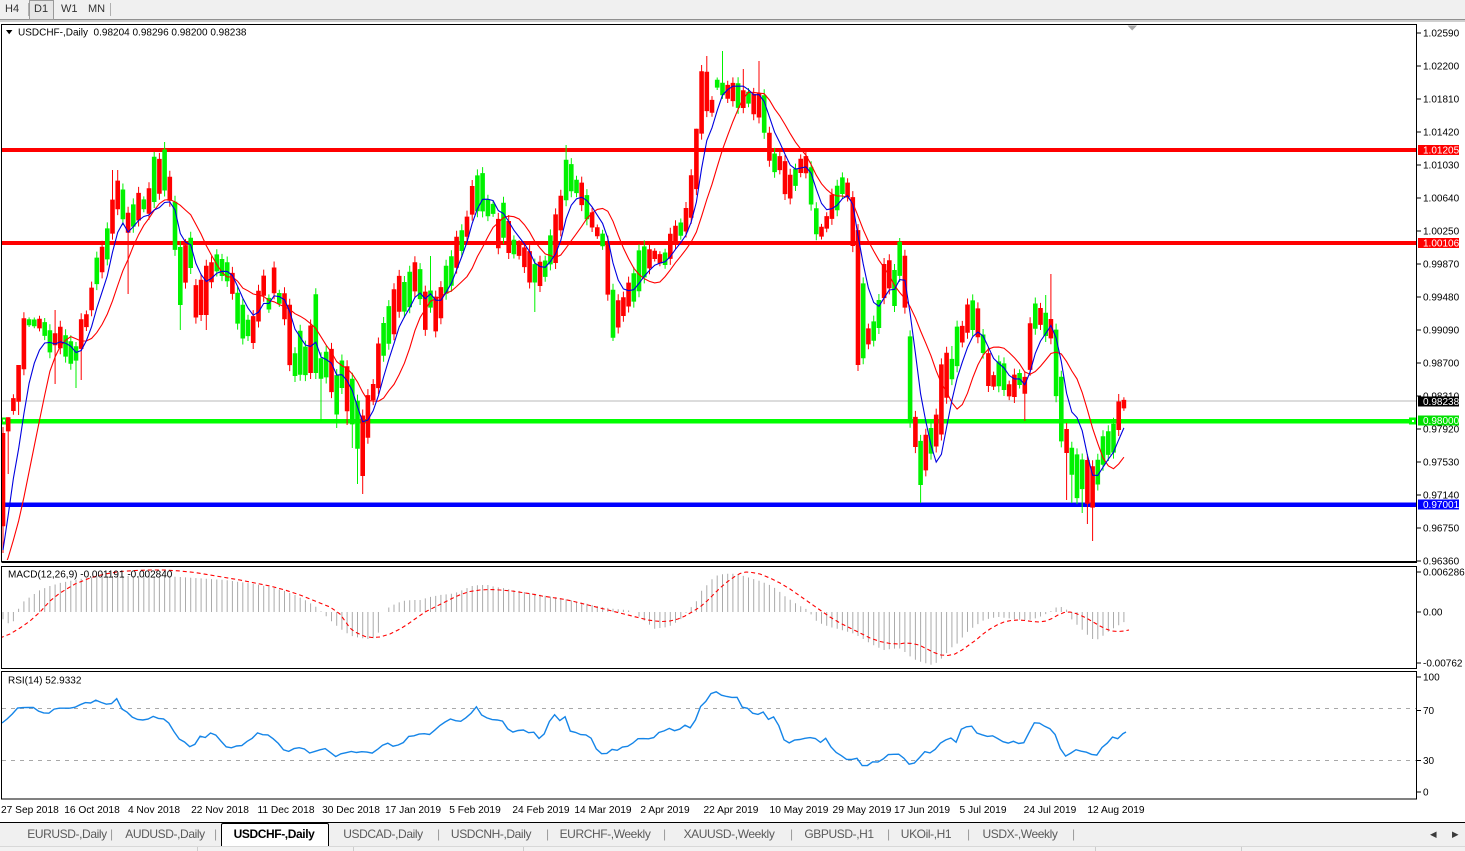 This screenshot has height=851, width=1465. I want to click on svg-text: 10 May 2019, so click(799, 810).